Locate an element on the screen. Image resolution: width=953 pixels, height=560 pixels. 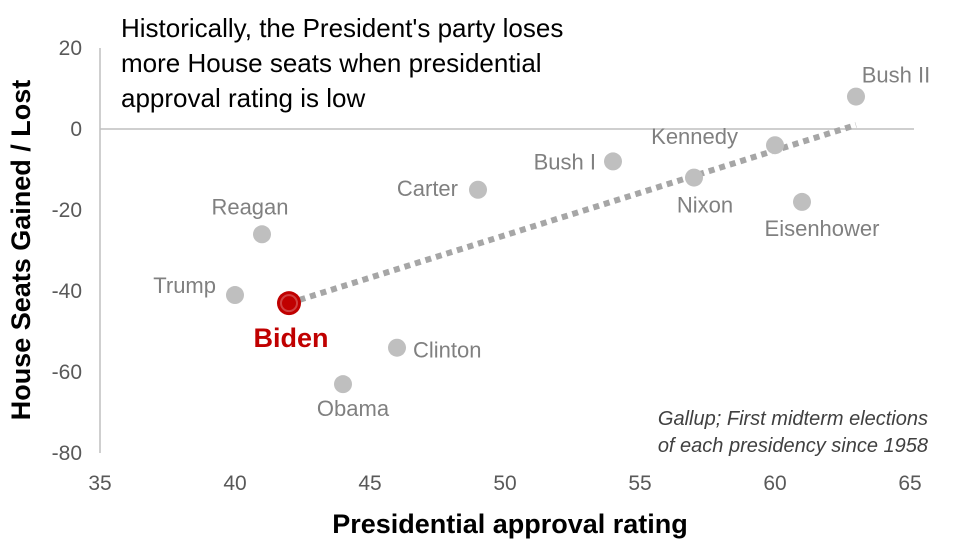
point-label-nixon: Nixon is located at coordinates (705, 205).